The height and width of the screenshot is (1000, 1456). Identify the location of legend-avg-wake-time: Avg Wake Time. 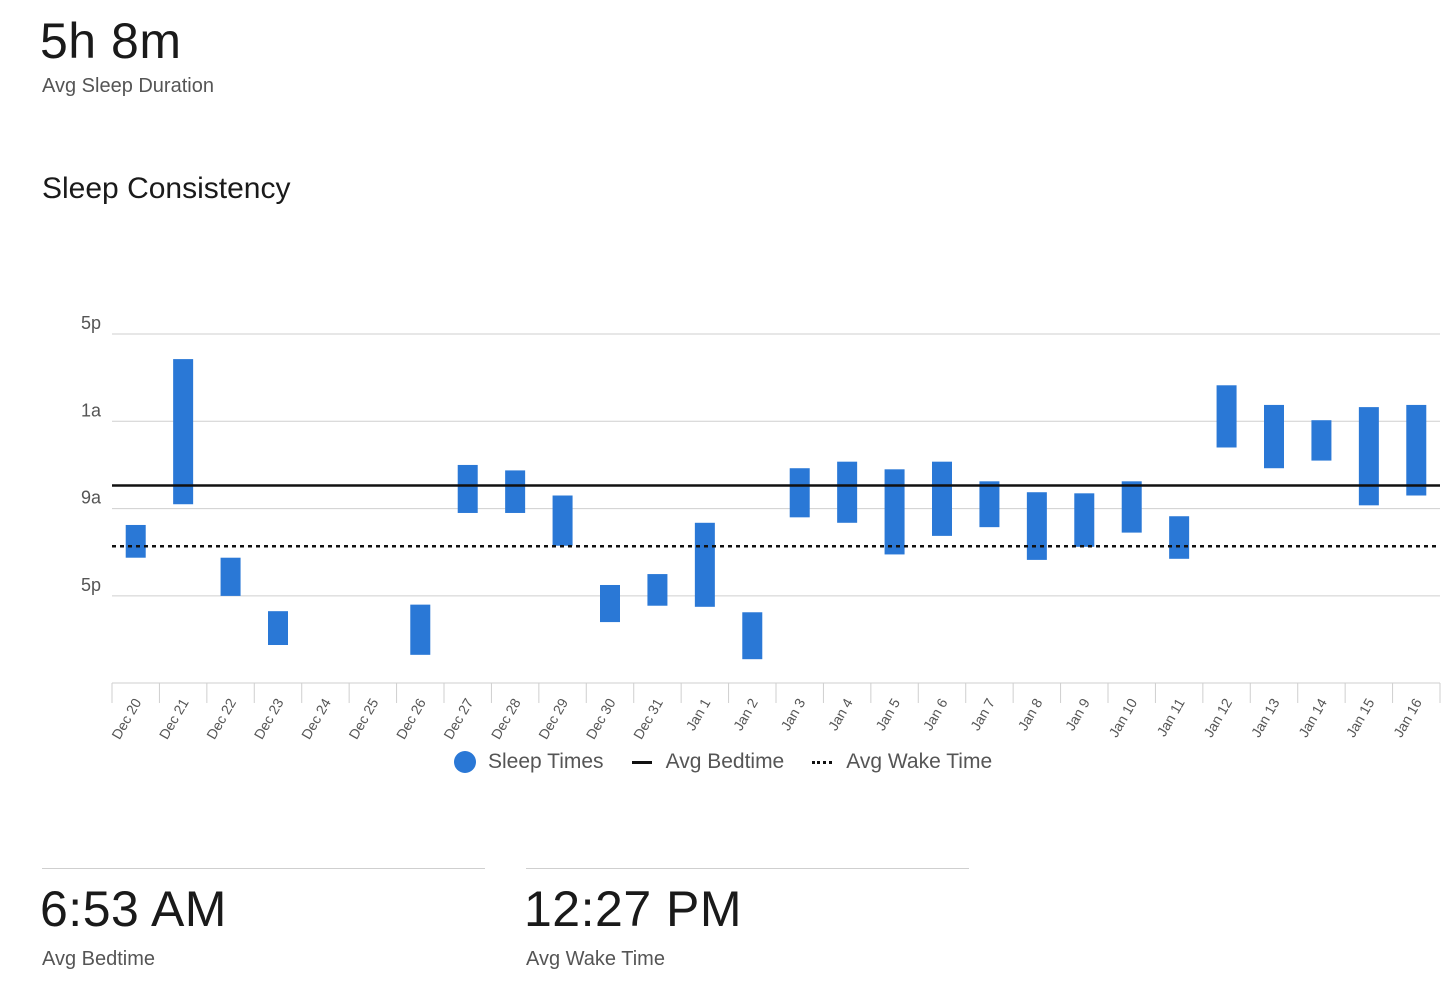
(902, 762).